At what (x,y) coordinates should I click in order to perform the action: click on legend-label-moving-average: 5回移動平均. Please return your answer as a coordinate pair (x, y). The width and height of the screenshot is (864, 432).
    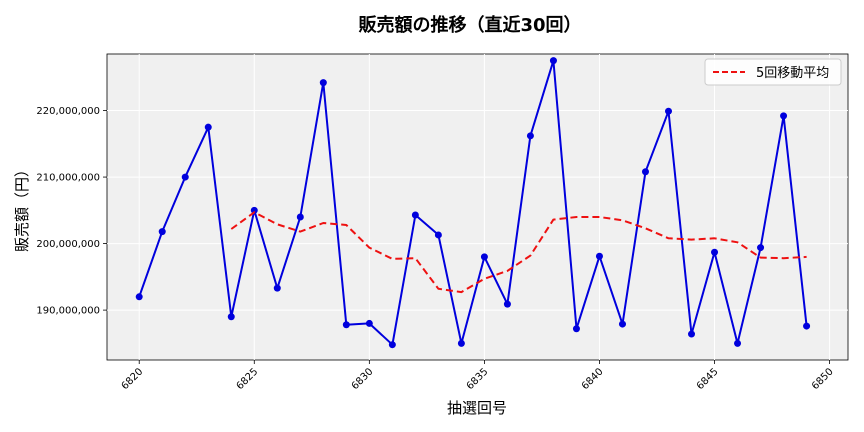
    Looking at the image, I should click on (792, 73).